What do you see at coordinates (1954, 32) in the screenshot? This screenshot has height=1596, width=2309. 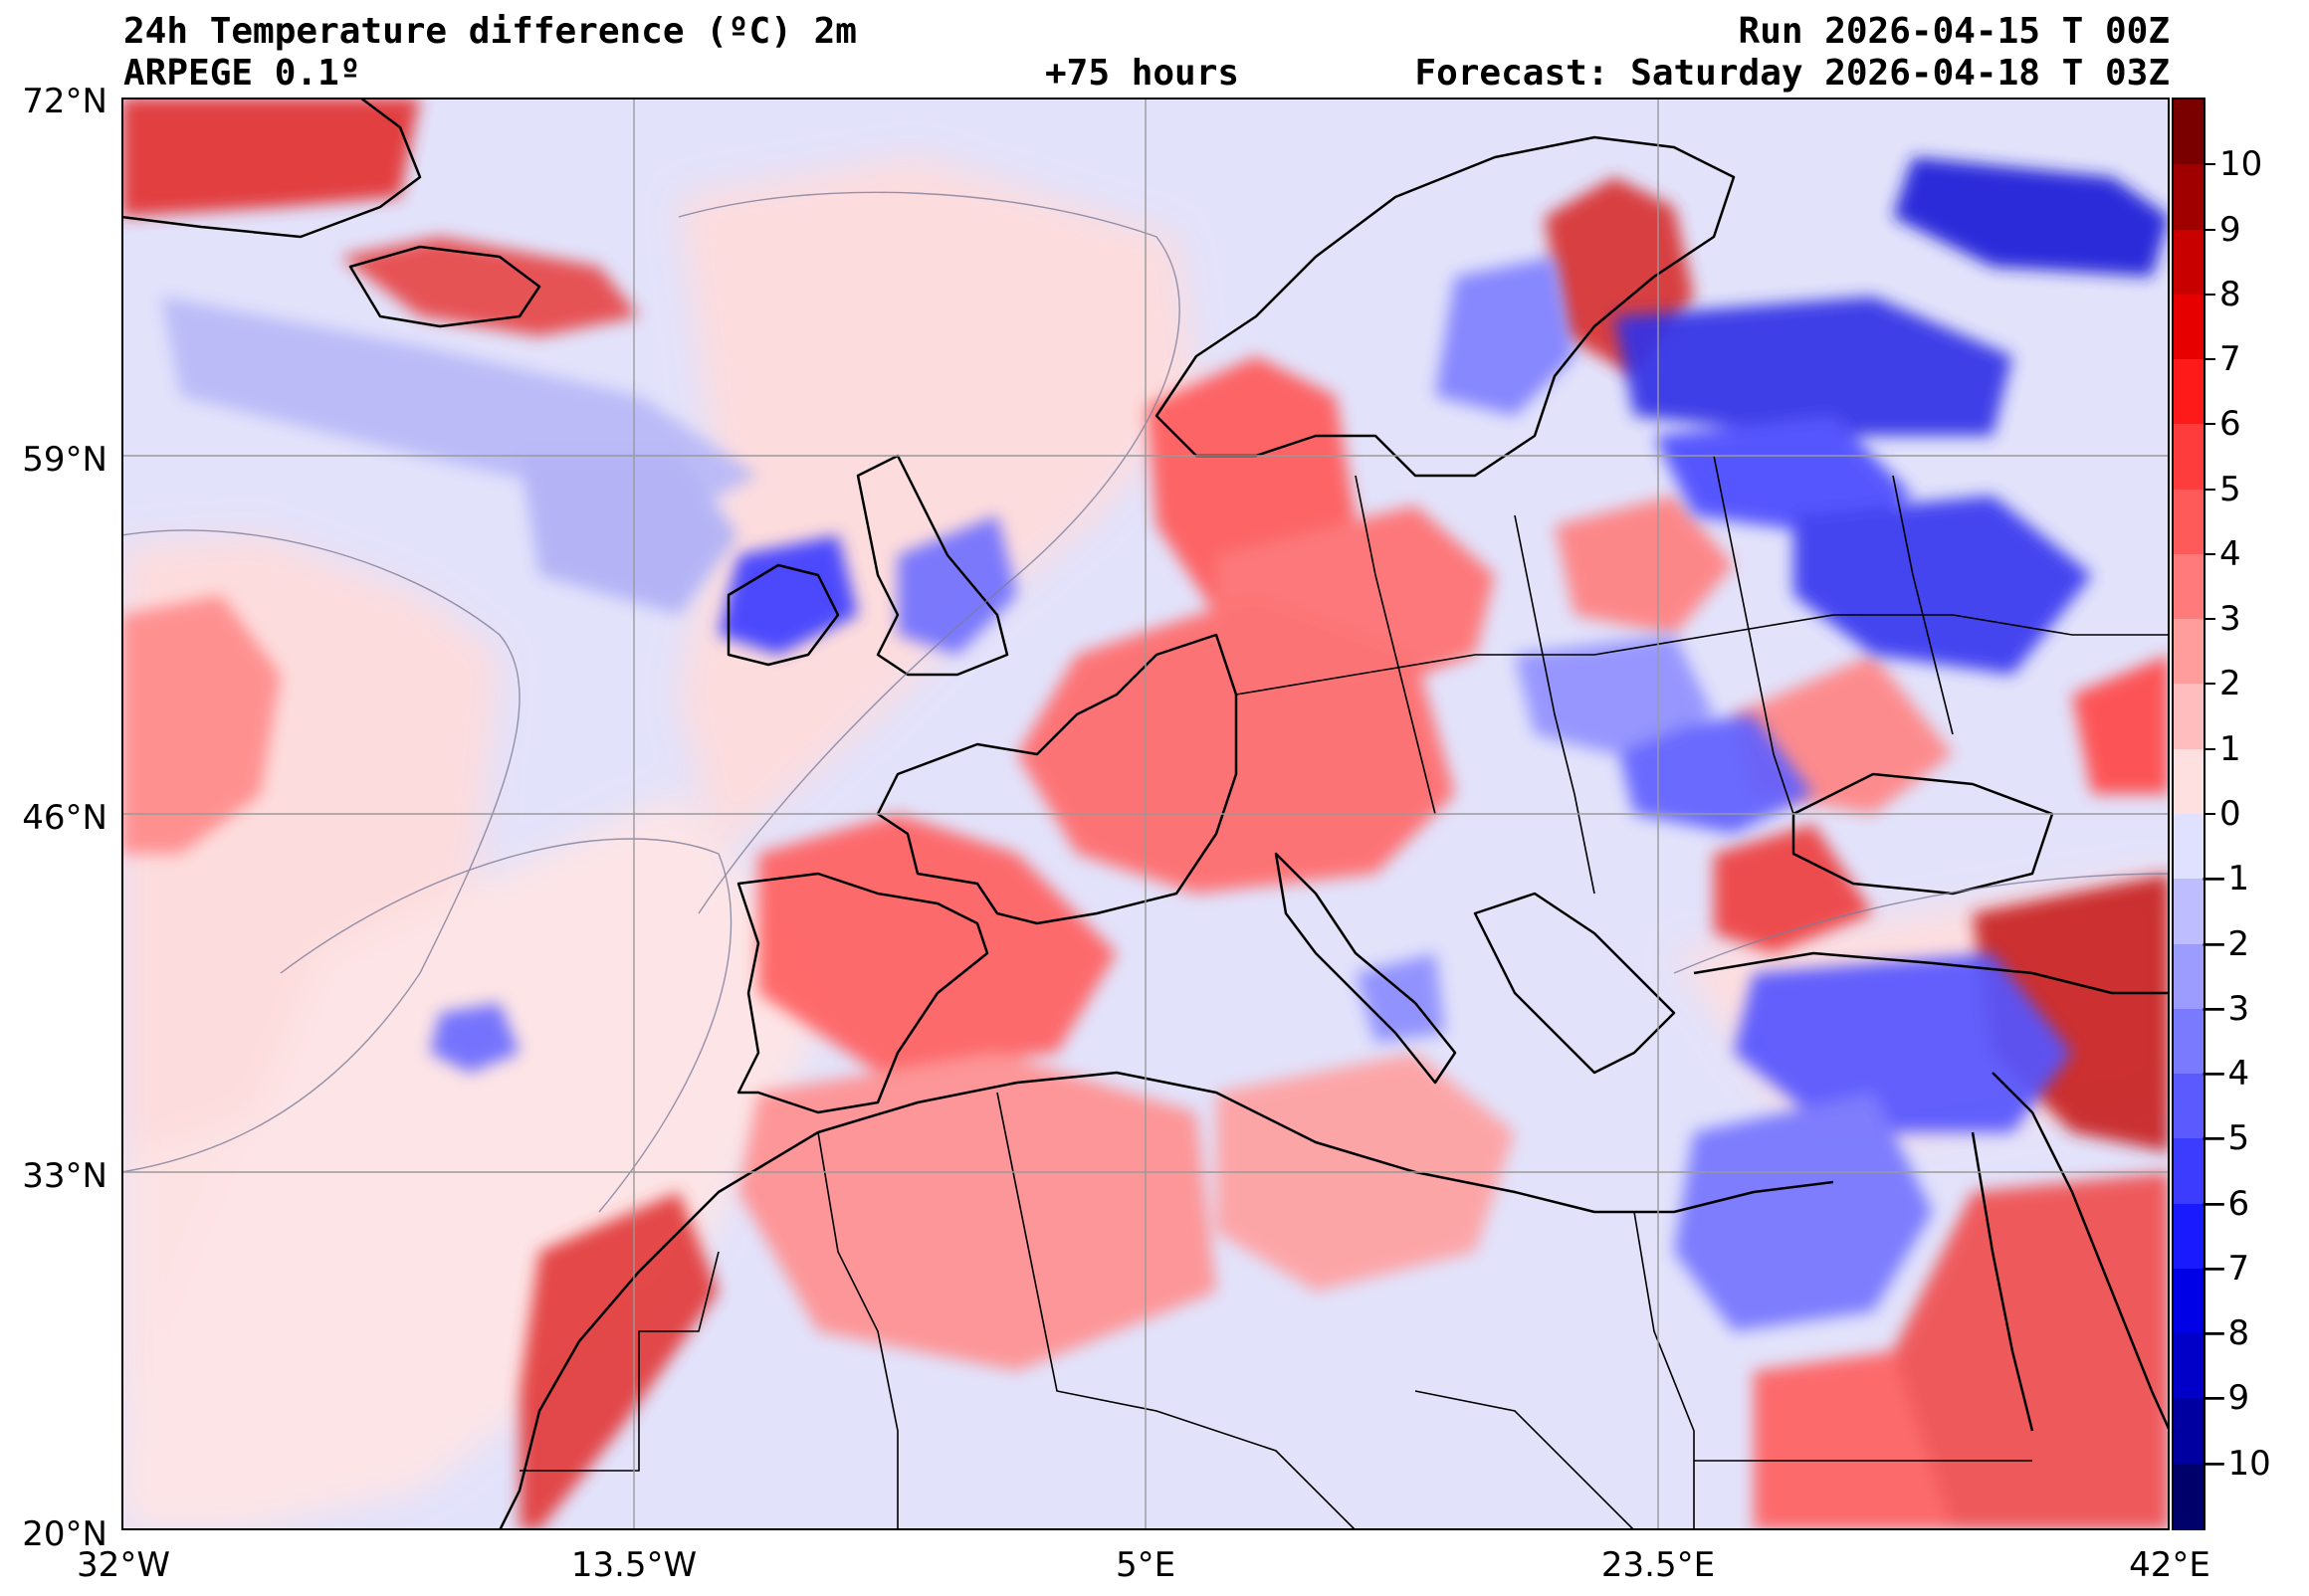 I see `run-label: Run 2026-04-15 T 00Z` at bounding box center [1954, 32].